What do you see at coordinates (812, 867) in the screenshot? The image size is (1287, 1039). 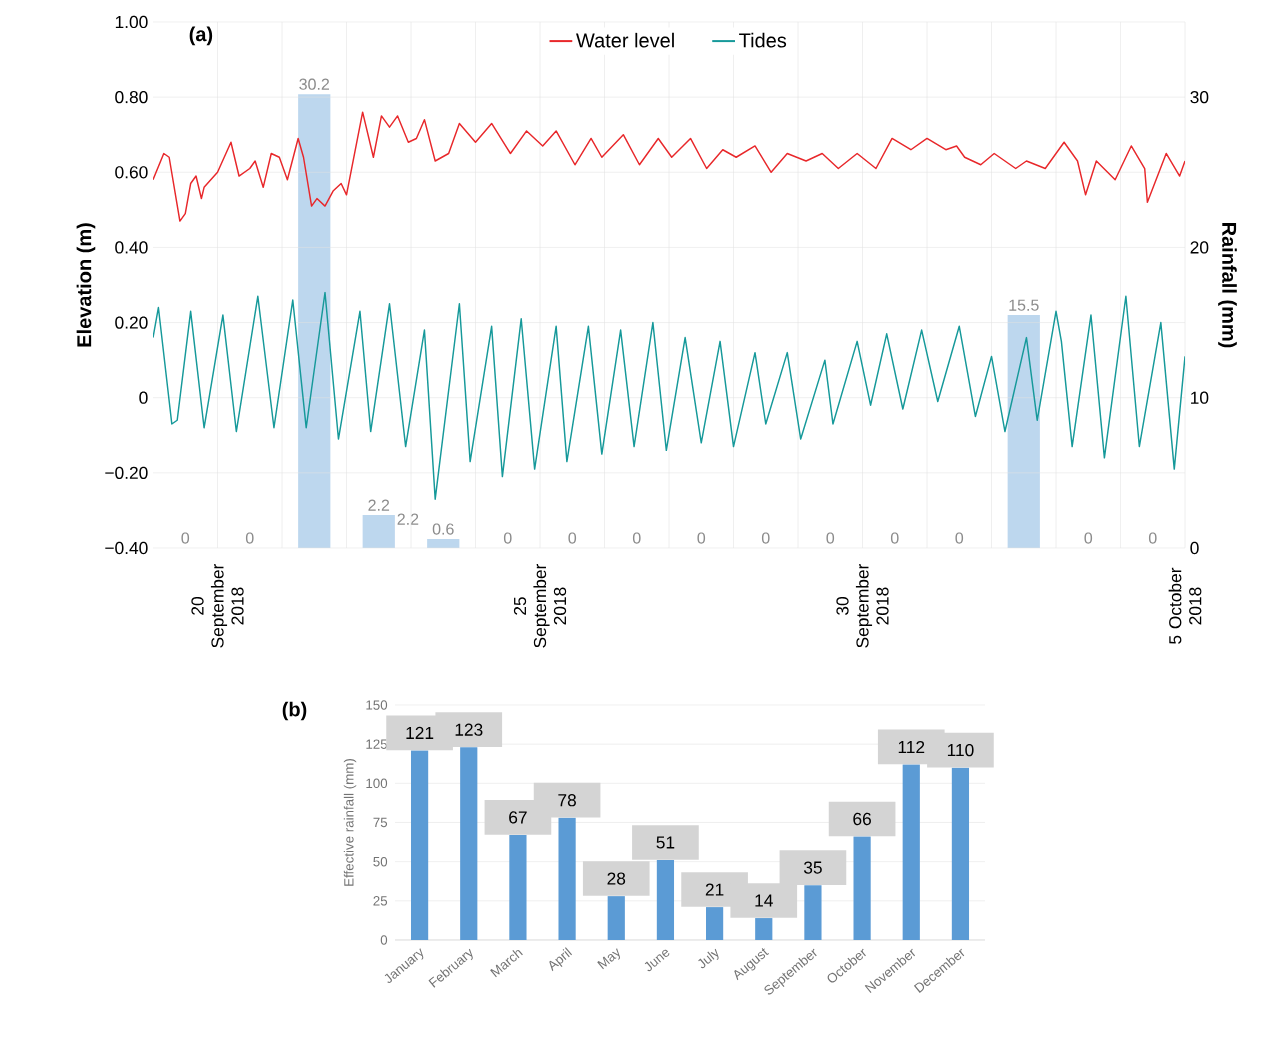 I see `data-label: 35` at bounding box center [812, 867].